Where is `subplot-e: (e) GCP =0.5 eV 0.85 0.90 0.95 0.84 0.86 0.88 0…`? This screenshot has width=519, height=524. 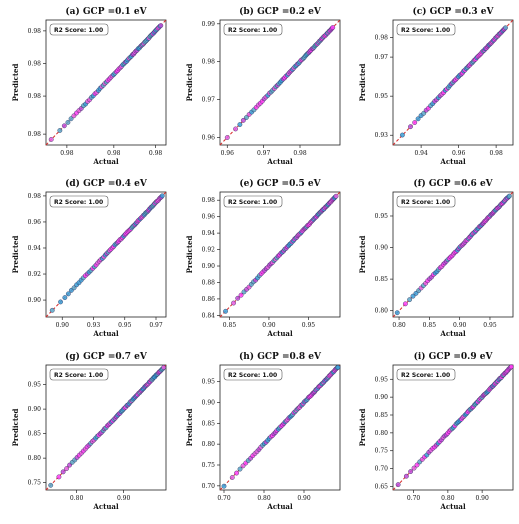
subplot-e: (e) GCP =0.5 eV 0.85 0.90 0.95 0.84 0.86 0.88 0… is located at coordinates (263, 258).